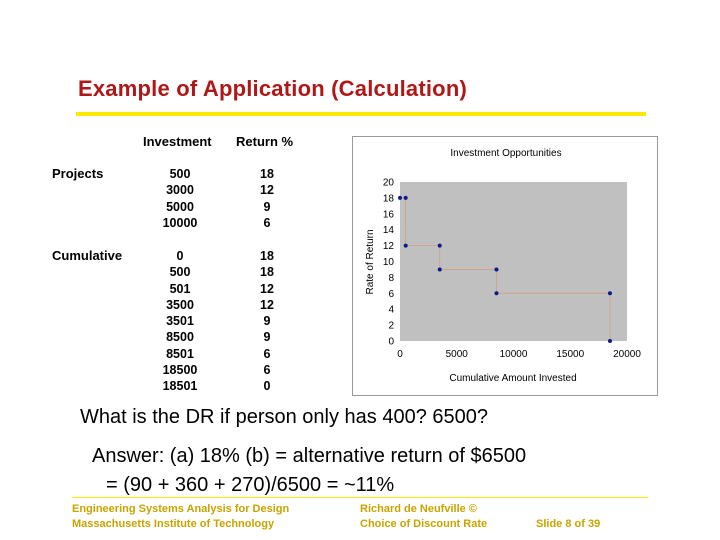 Image resolution: width=720 pixels, height=540 pixels. I want to click on y-tick-labels: 0 2 4 6 8 10 12 14 16 18 20, so click(389, 263).